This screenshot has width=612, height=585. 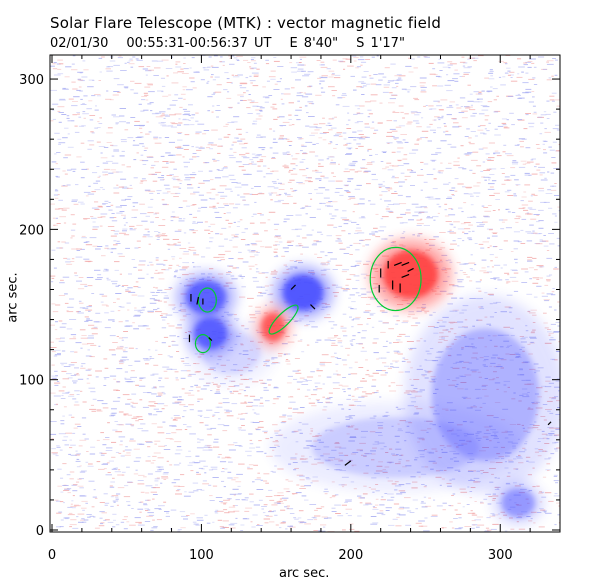 I want to click on contour-east, so click(x=395, y=279).